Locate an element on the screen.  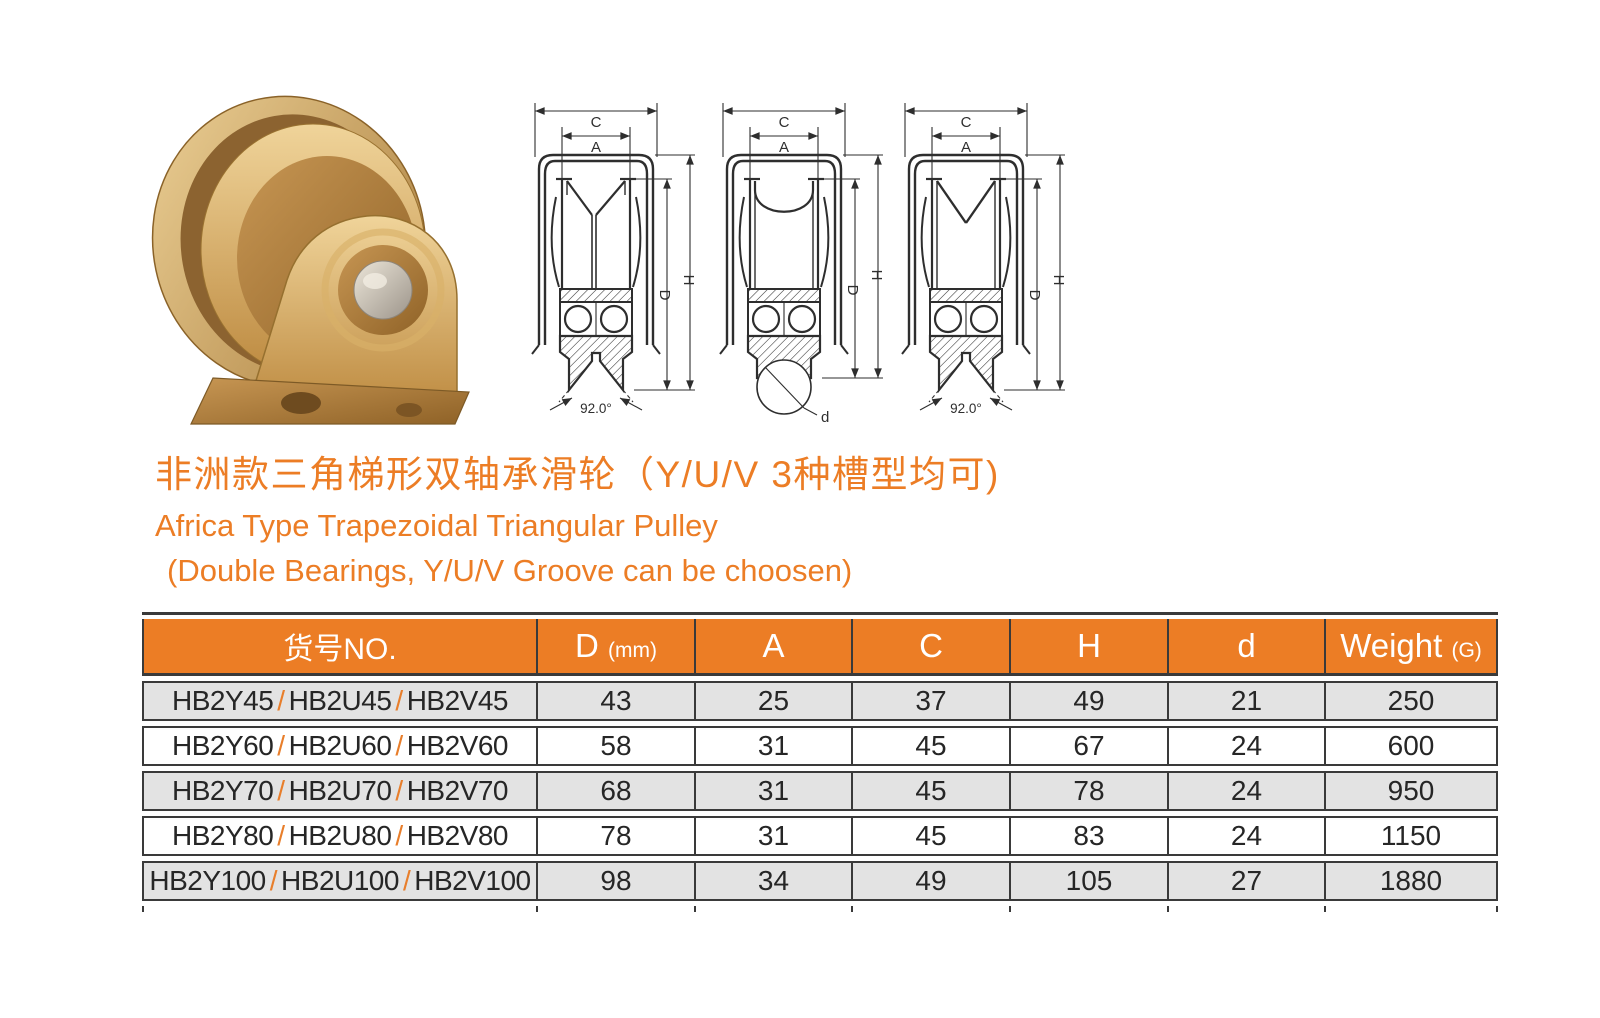
model-code: HB2U80 is located at coordinates (340, 835).